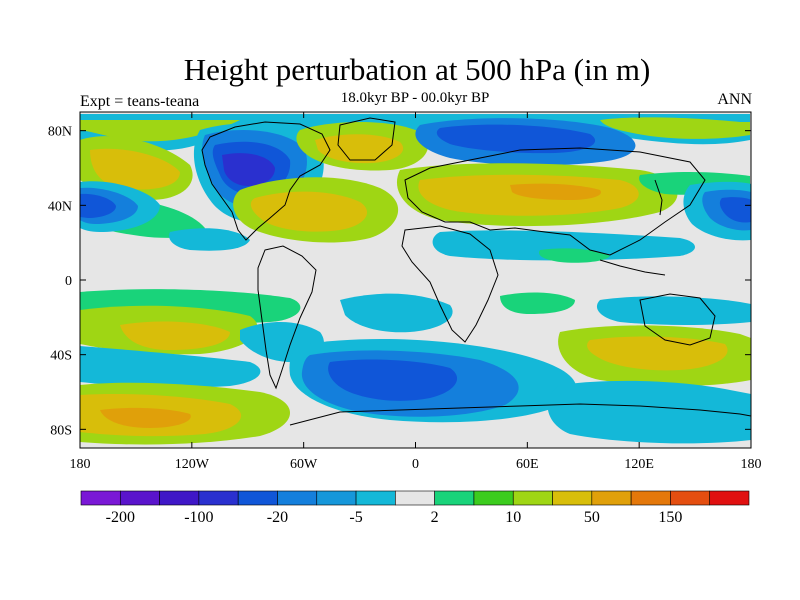  I want to click on colorbar-label: 2, so click(435, 517).